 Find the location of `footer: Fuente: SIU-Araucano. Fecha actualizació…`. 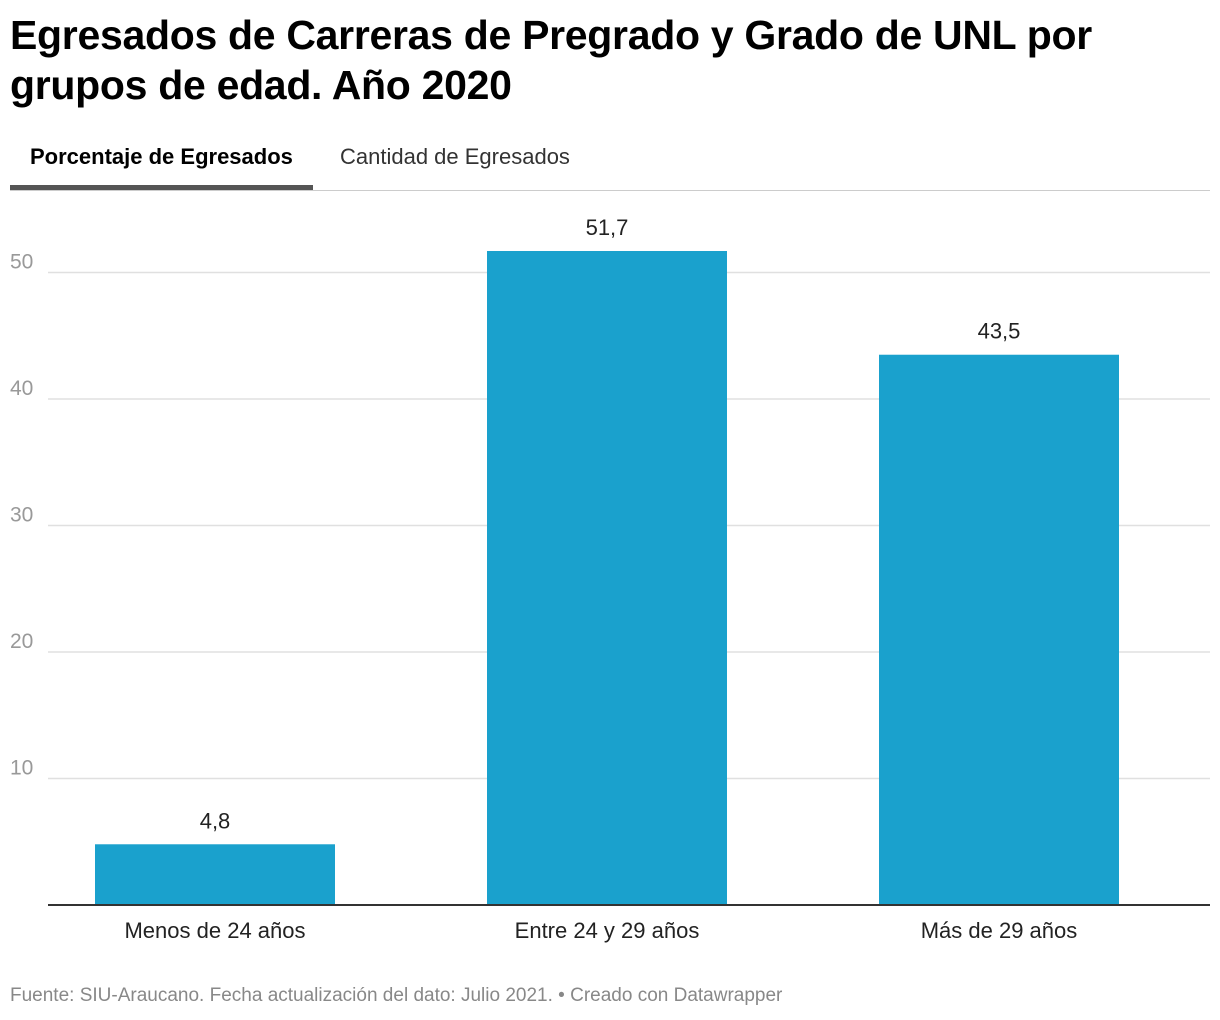

footer: Fuente: SIU-Araucano. Fecha actualizació… is located at coordinates (396, 996).